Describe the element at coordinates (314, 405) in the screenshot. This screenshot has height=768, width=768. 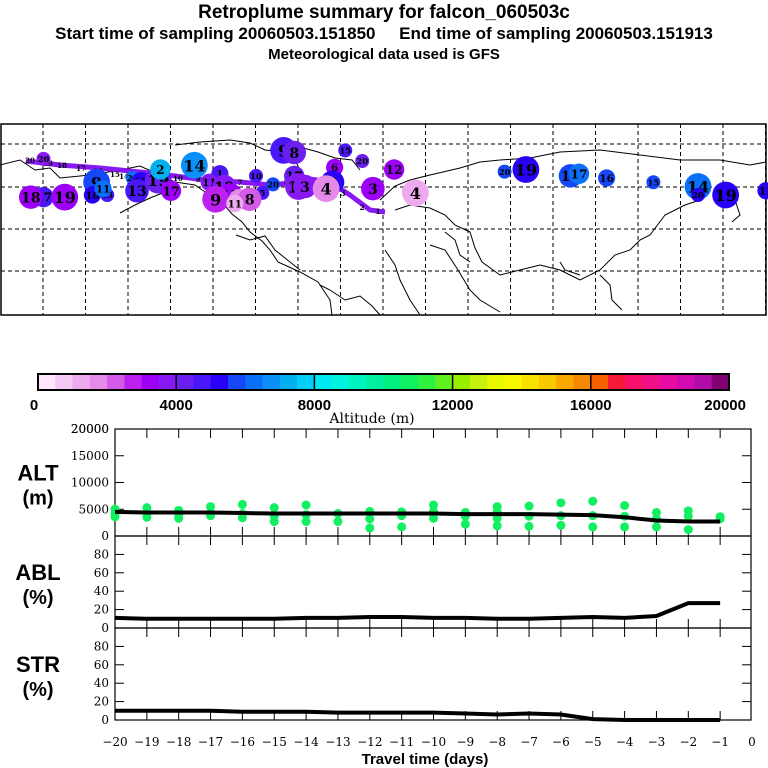
I see `colorbar-tick-label: 8000` at that location.